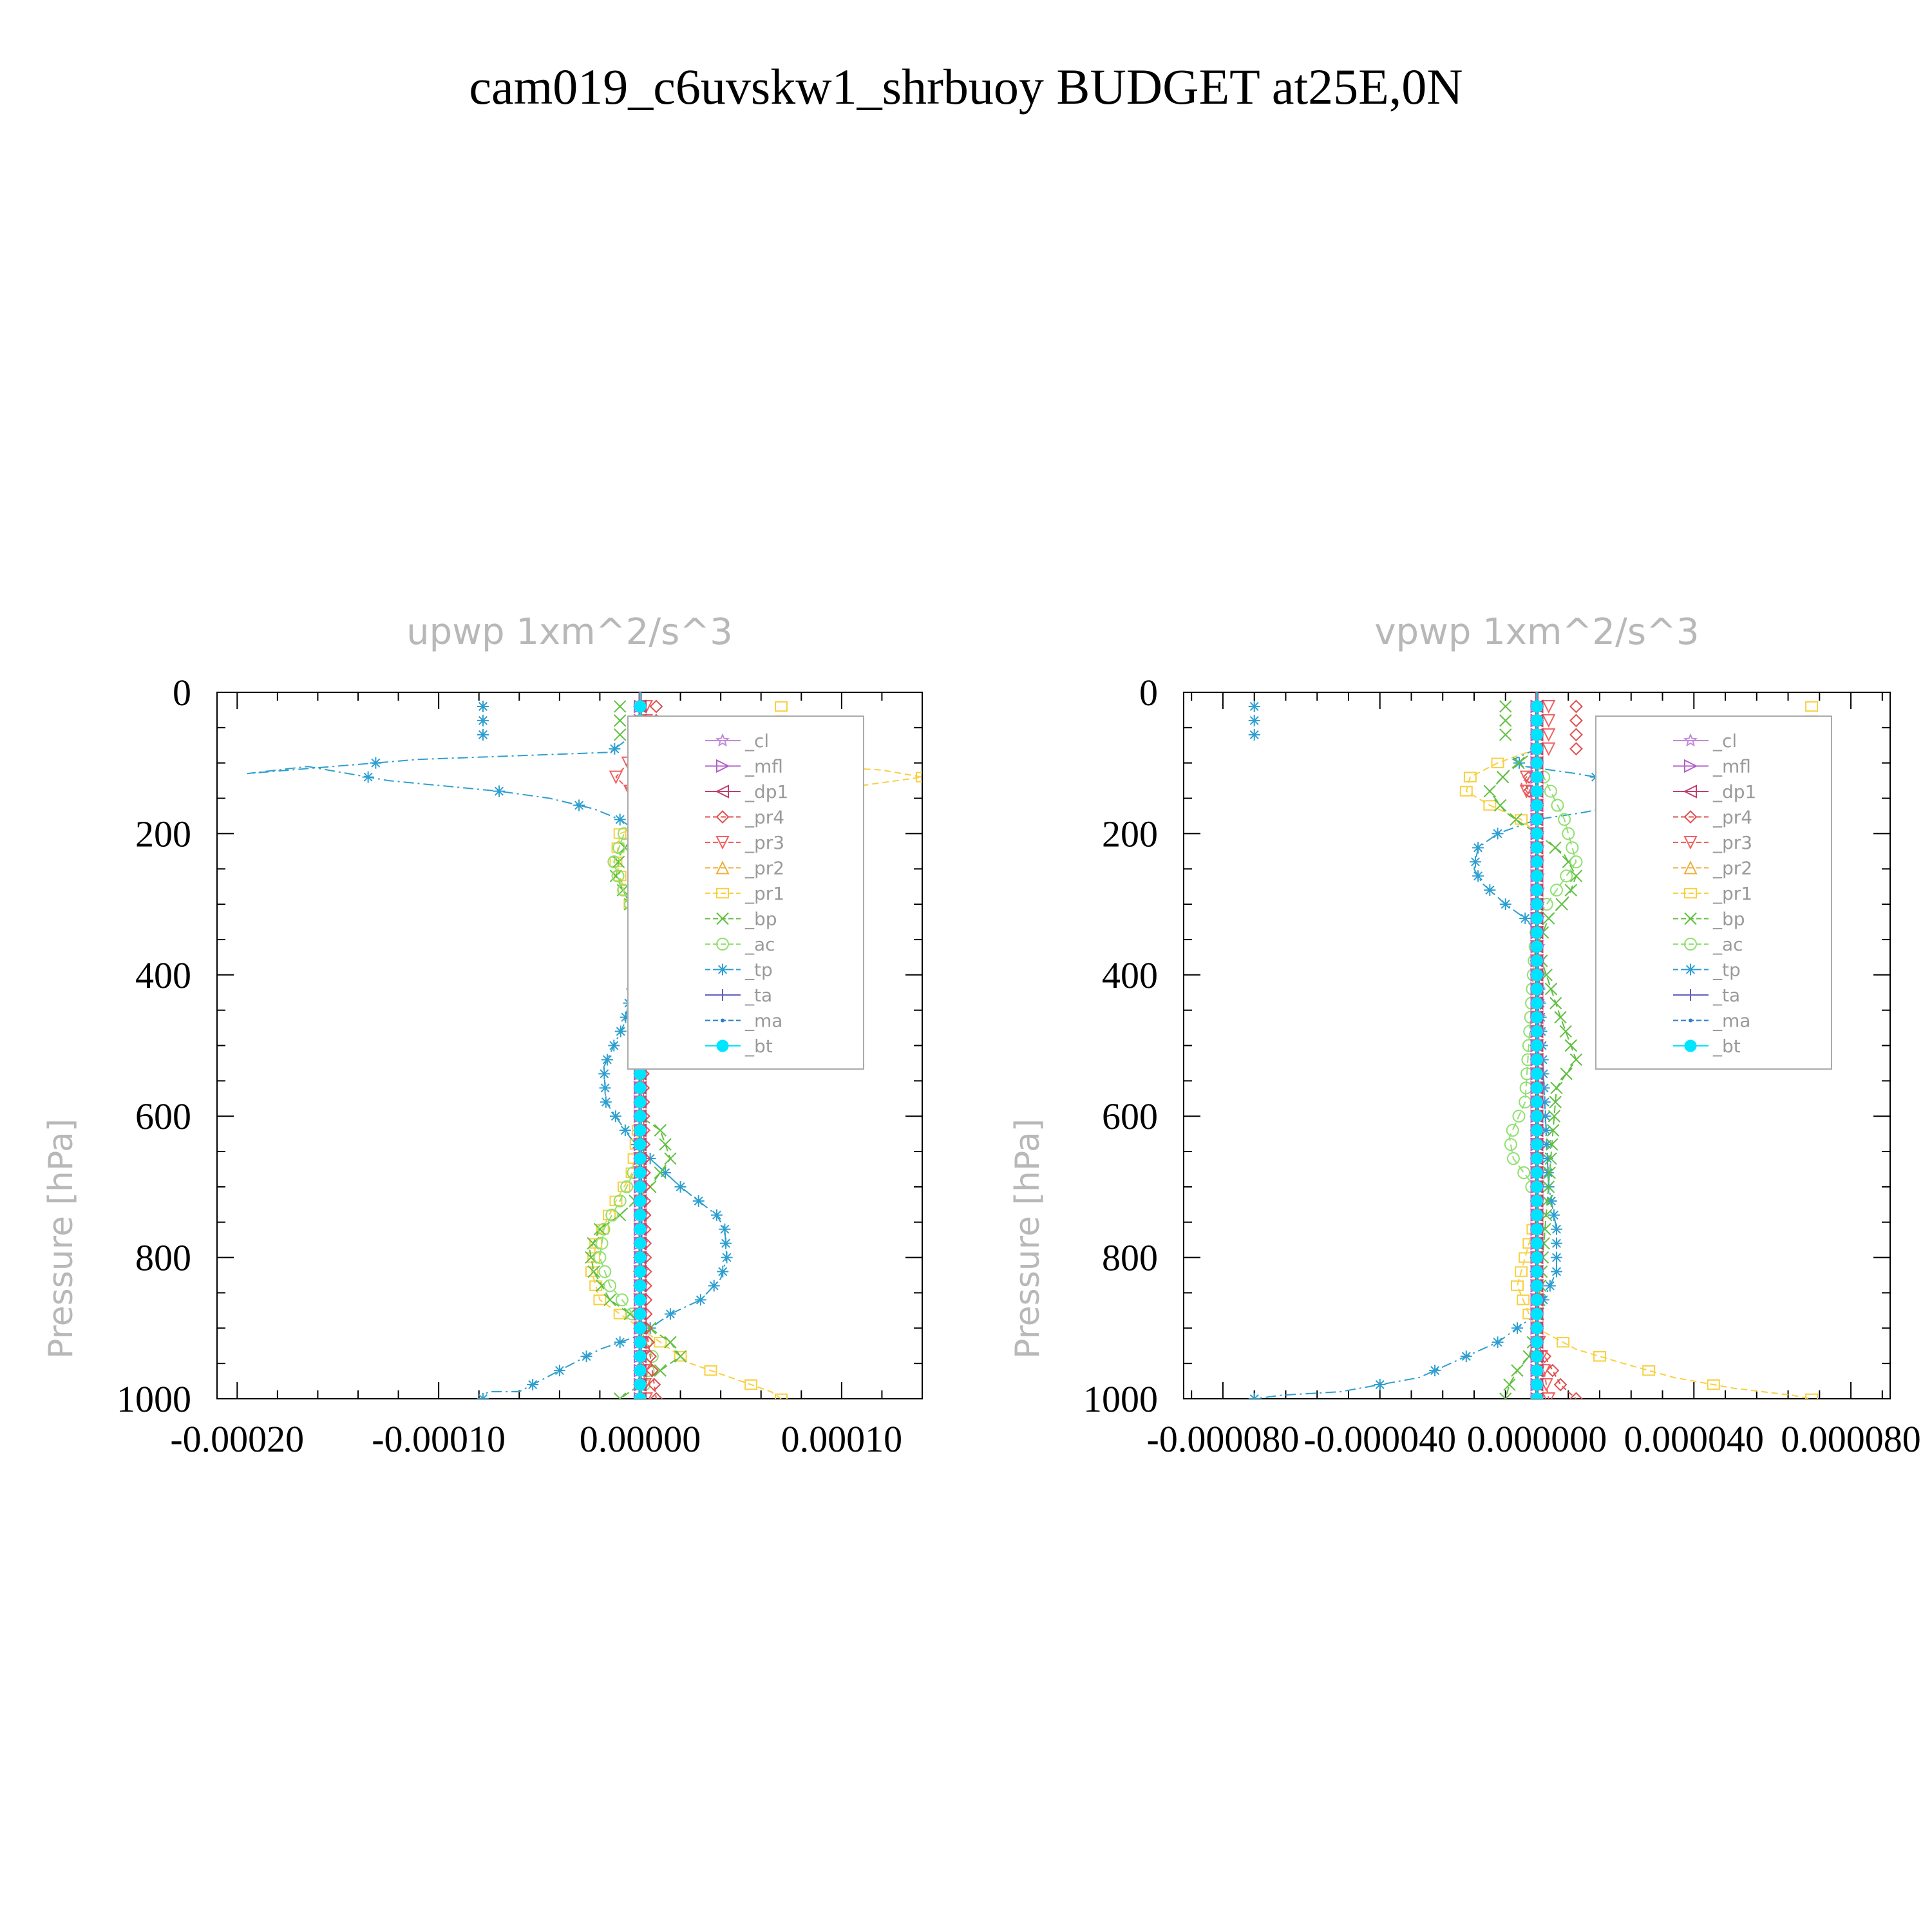  Describe the element at coordinates (1712, 766) in the screenshot. I see `legend-item-mfl: _mfl` at that location.